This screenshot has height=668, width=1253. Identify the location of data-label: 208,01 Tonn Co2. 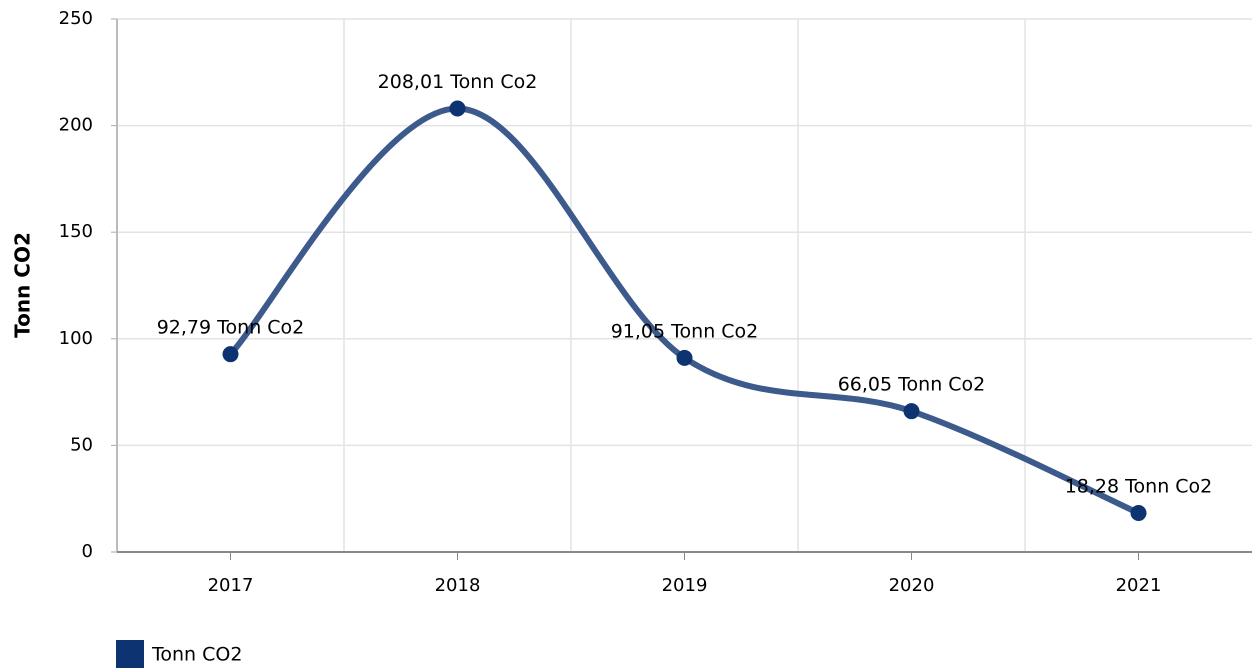
(458, 82).